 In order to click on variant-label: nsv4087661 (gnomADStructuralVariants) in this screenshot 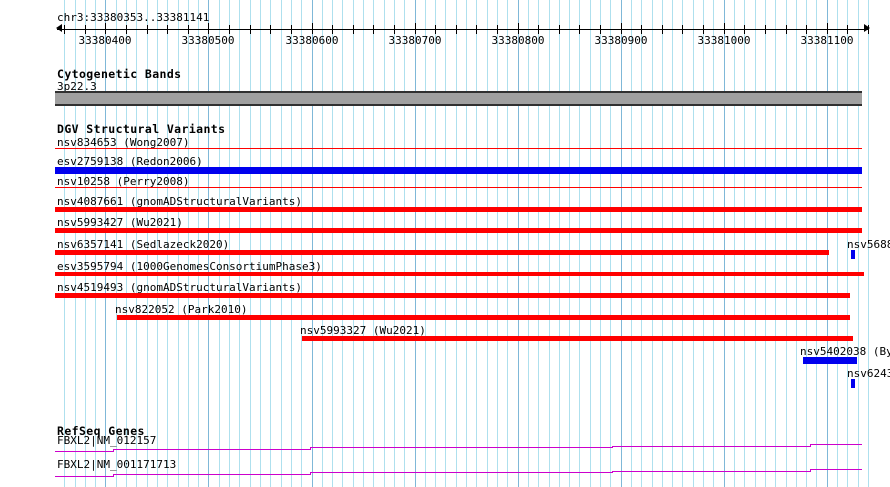, I will do `click(180, 201)`.